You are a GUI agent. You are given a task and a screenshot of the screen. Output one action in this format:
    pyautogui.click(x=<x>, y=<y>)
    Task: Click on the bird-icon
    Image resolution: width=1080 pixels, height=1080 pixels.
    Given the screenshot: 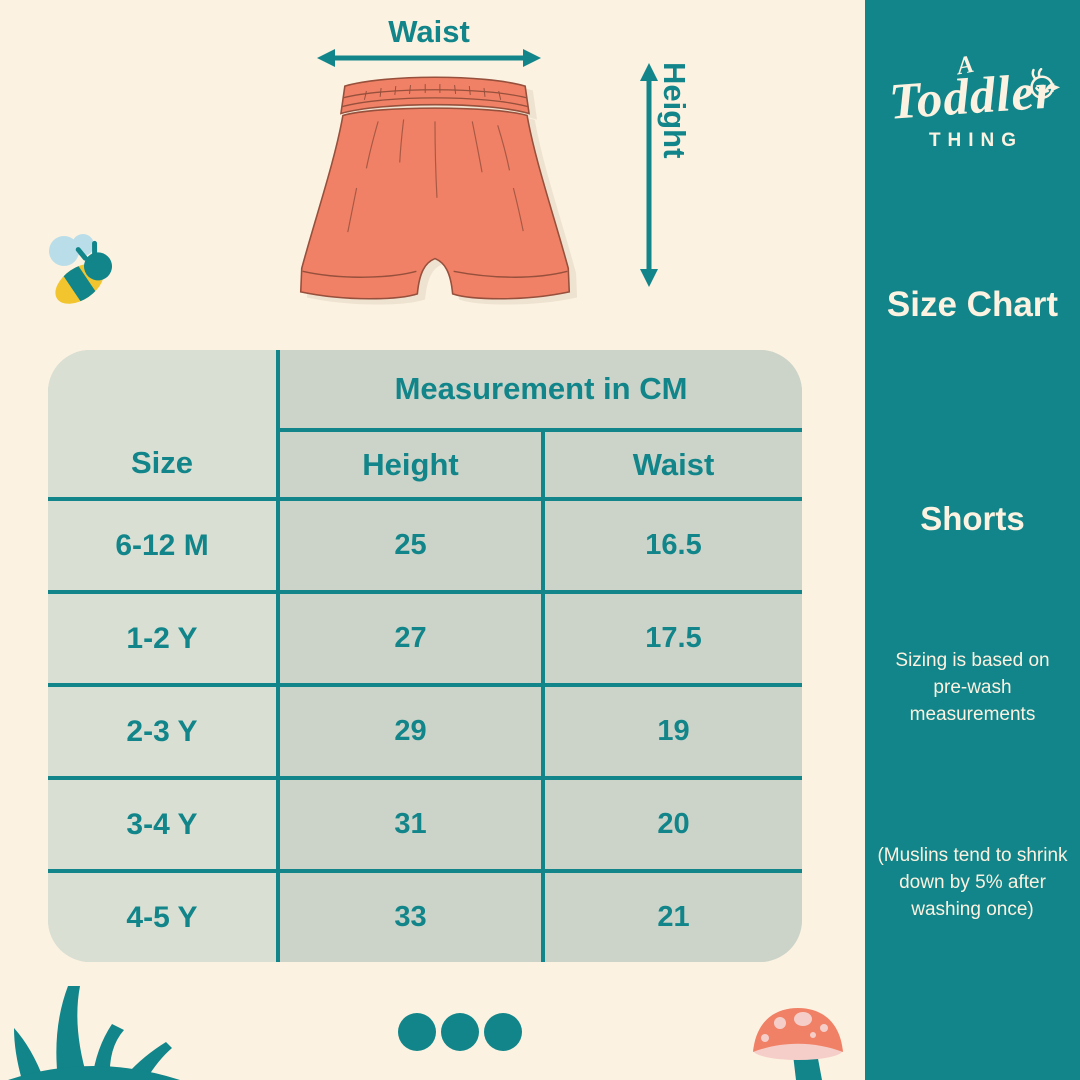 What is the action you would take?
    pyautogui.click(x=1045, y=88)
    